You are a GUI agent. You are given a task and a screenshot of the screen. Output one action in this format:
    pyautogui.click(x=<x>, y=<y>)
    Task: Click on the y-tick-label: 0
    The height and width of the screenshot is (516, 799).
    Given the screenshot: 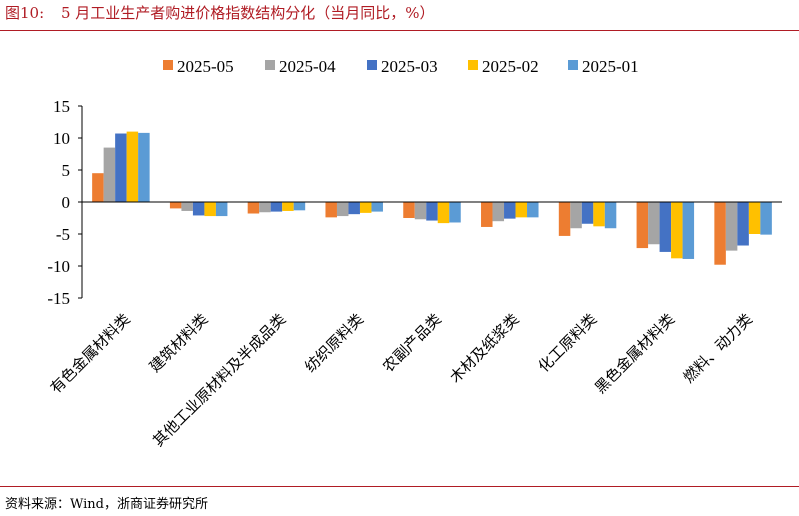 What is the action you would take?
    pyautogui.click(x=66, y=202)
    